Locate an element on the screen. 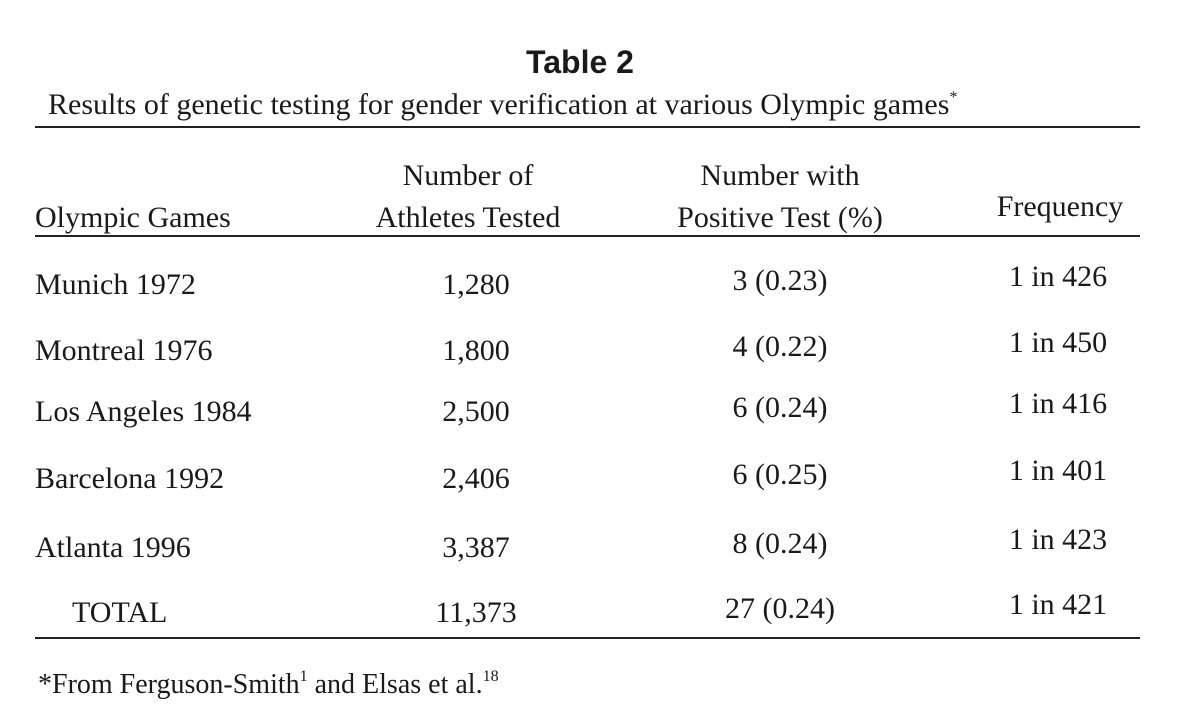 Image resolution: width=1193 pixels, height=716 pixels. footnote-ref: 18 is located at coordinates (490, 676).